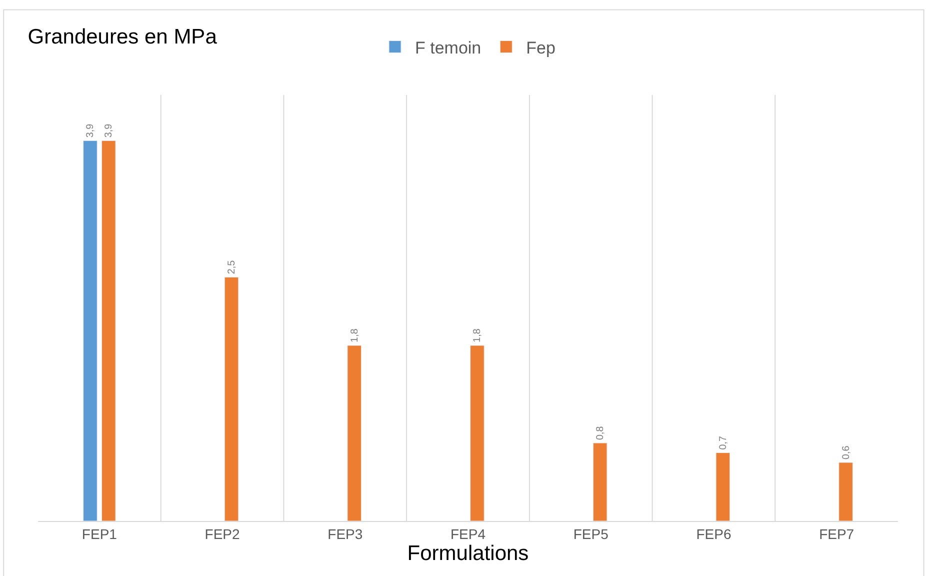 This screenshot has height=576, width=926. What do you see at coordinates (345, 534) in the screenshot?
I see `x-tick-label: FEP3` at bounding box center [345, 534].